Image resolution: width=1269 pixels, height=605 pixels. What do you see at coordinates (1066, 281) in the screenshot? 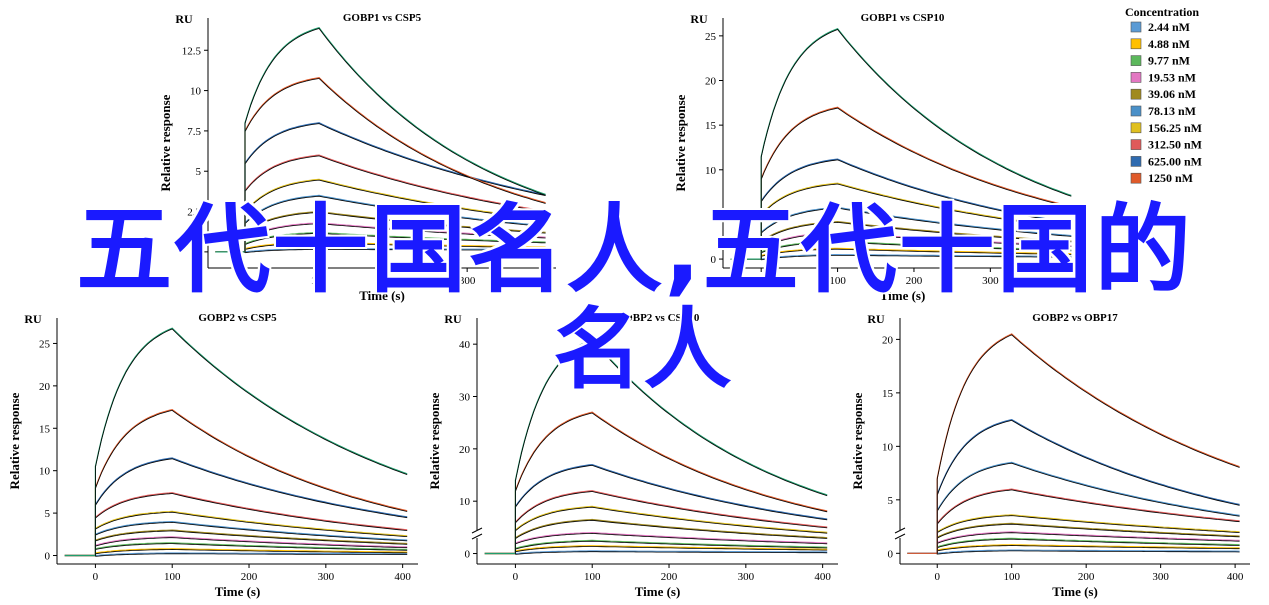
I see `x-tick-label: 400` at bounding box center [1066, 281].